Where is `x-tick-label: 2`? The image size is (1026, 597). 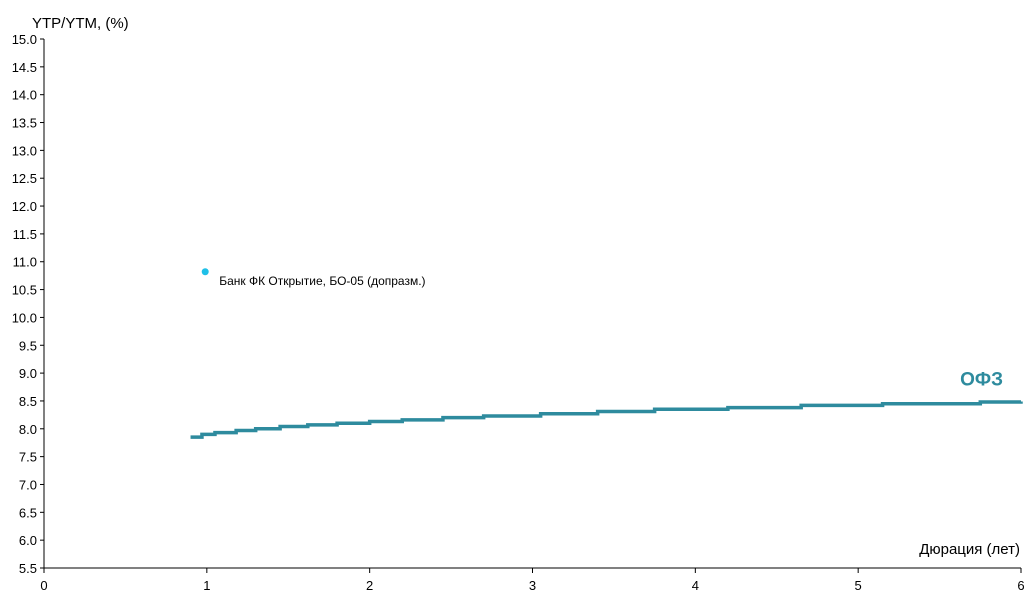 x-tick-label: 2 is located at coordinates (369, 585).